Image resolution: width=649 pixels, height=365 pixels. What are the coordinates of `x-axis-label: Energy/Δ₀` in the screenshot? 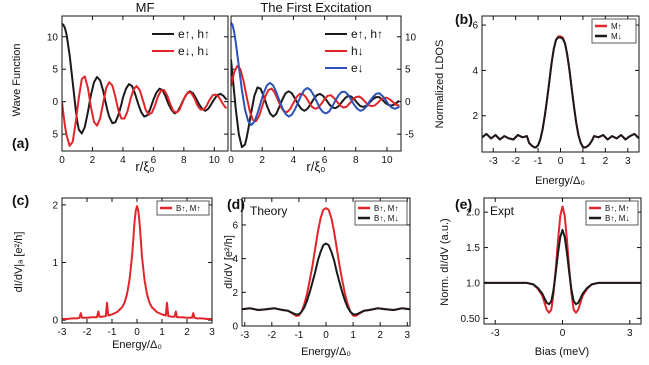 It's located at (326, 352).